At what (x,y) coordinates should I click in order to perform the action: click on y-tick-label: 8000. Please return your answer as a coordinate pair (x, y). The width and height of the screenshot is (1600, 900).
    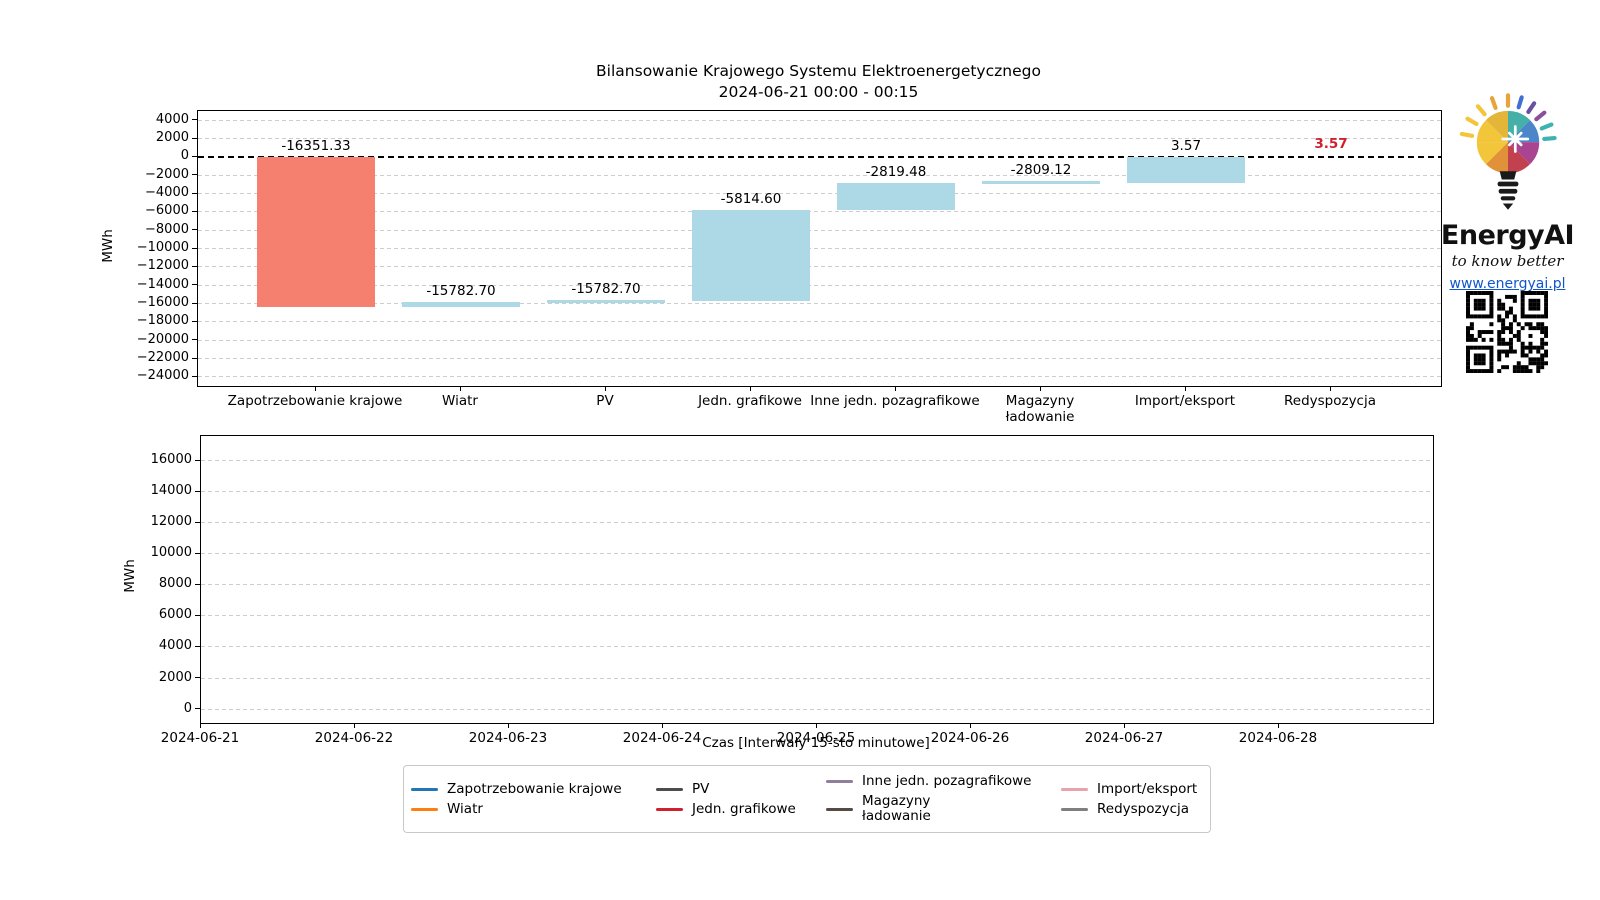
    Looking at the image, I should click on (175, 584).